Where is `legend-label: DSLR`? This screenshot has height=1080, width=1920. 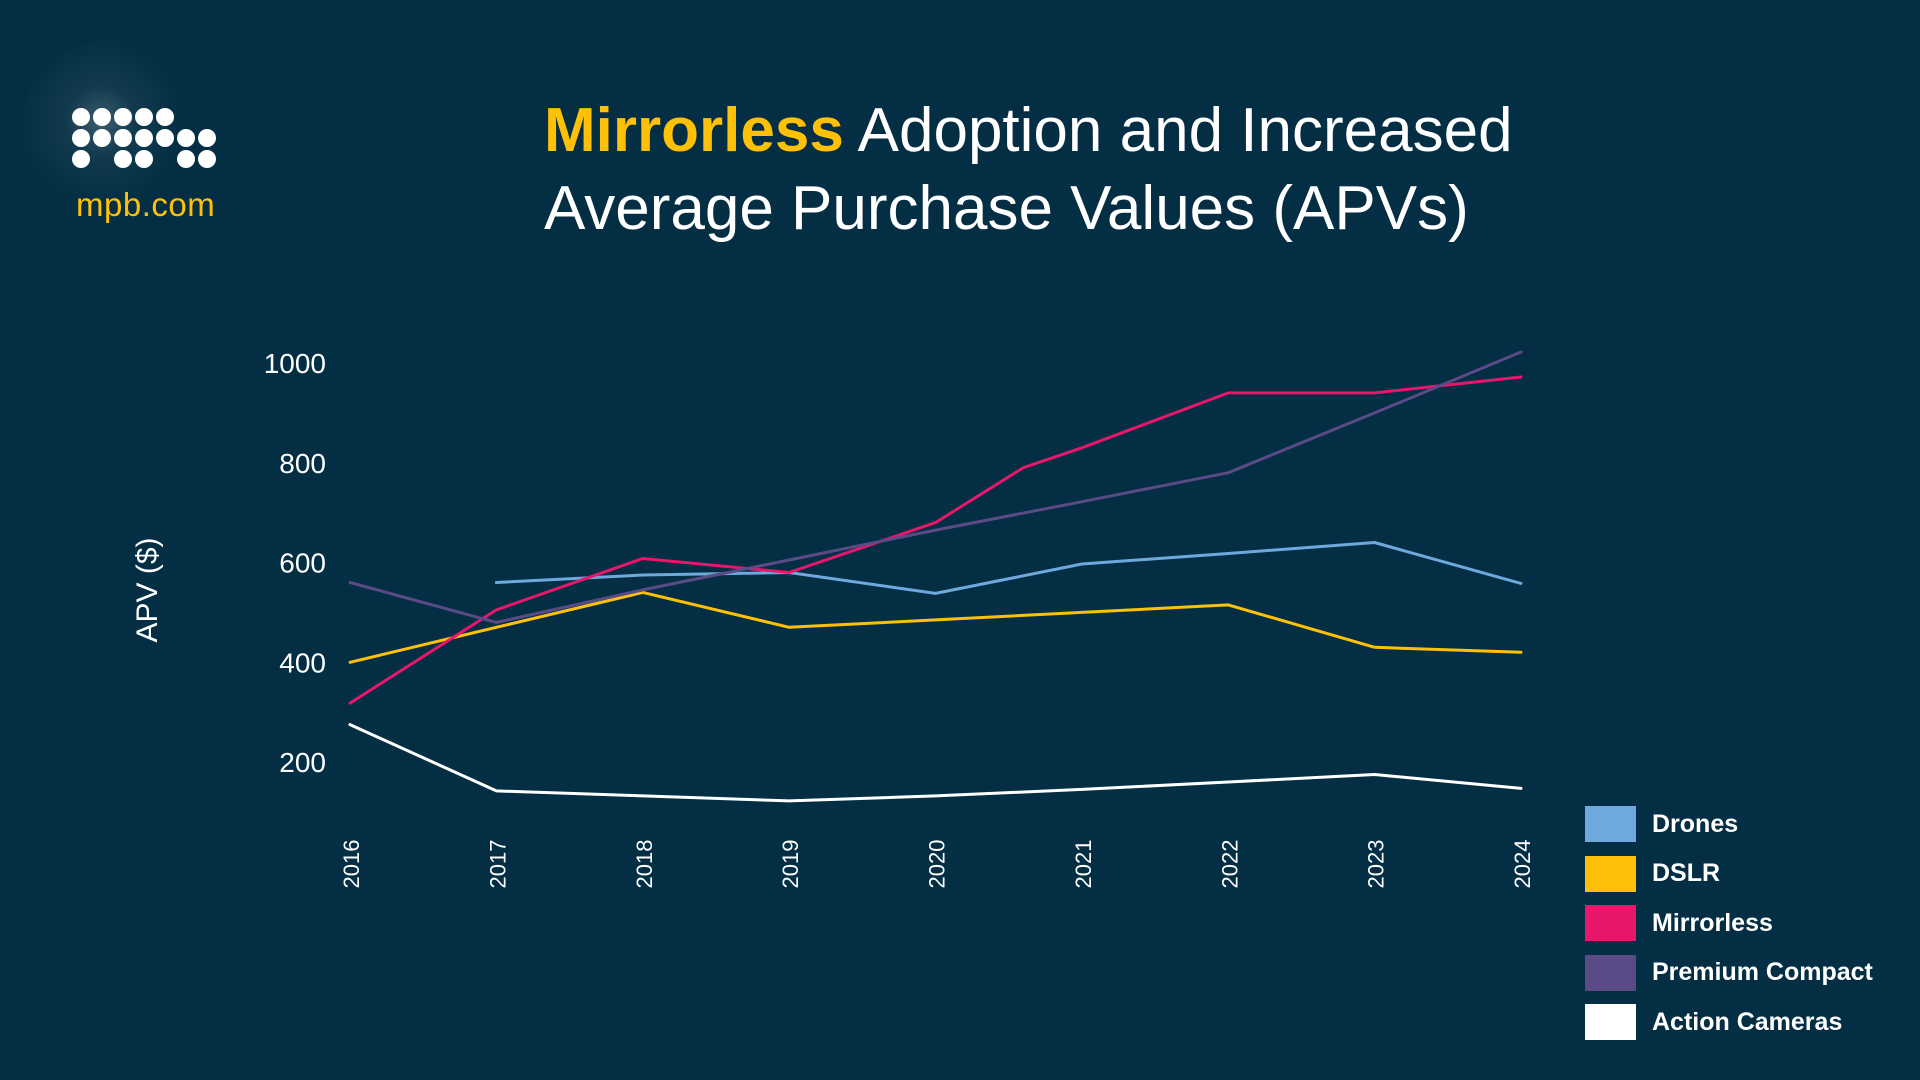
legend-label: DSLR is located at coordinates (1686, 873).